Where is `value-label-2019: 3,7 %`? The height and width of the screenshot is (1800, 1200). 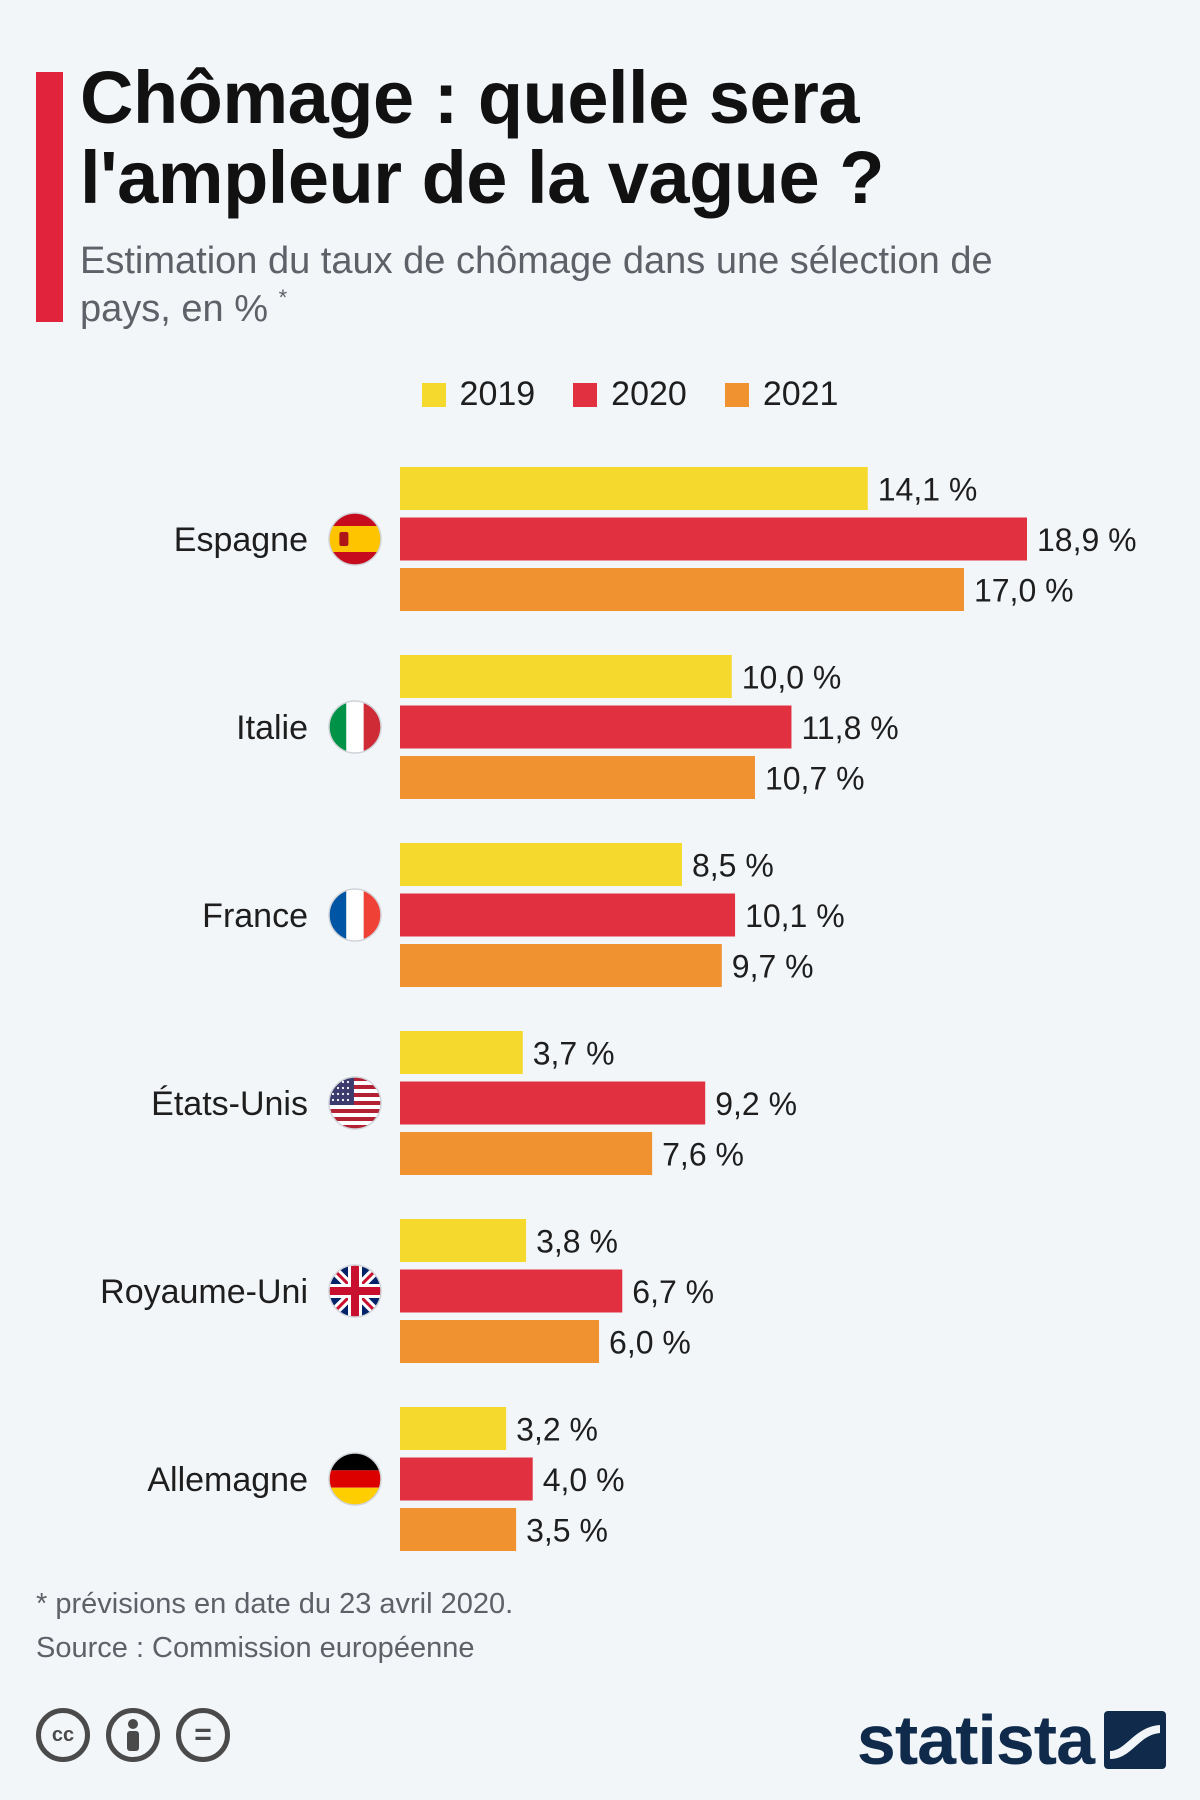
value-label-2019: 3,7 % is located at coordinates (574, 1054).